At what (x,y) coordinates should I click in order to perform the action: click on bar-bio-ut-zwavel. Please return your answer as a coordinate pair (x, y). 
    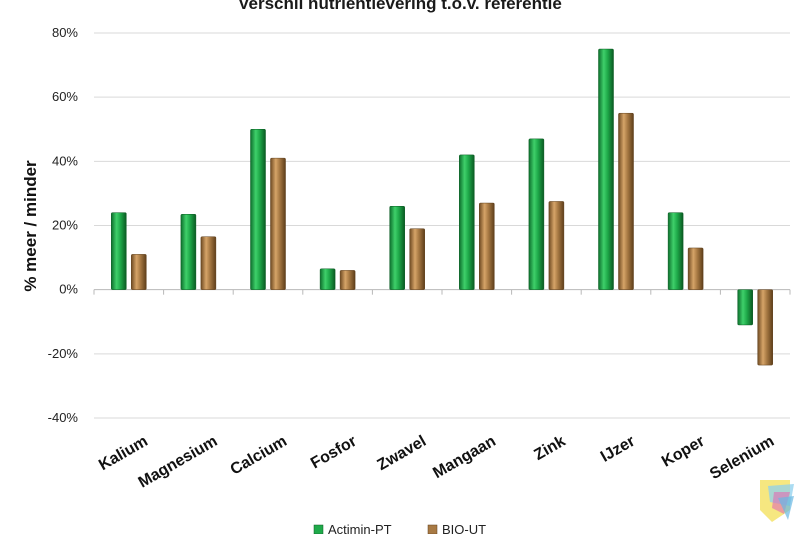
    Looking at the image, I should click on (417, 259).